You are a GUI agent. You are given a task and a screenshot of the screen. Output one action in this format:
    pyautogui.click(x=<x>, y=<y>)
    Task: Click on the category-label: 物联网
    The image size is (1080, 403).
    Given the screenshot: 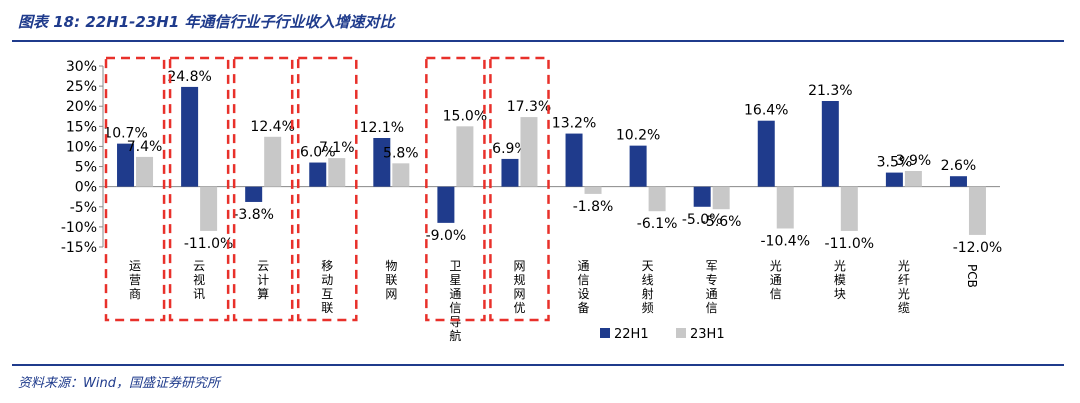 What is the action you would take?
    pyautogui.click(x=391, y=280)
    